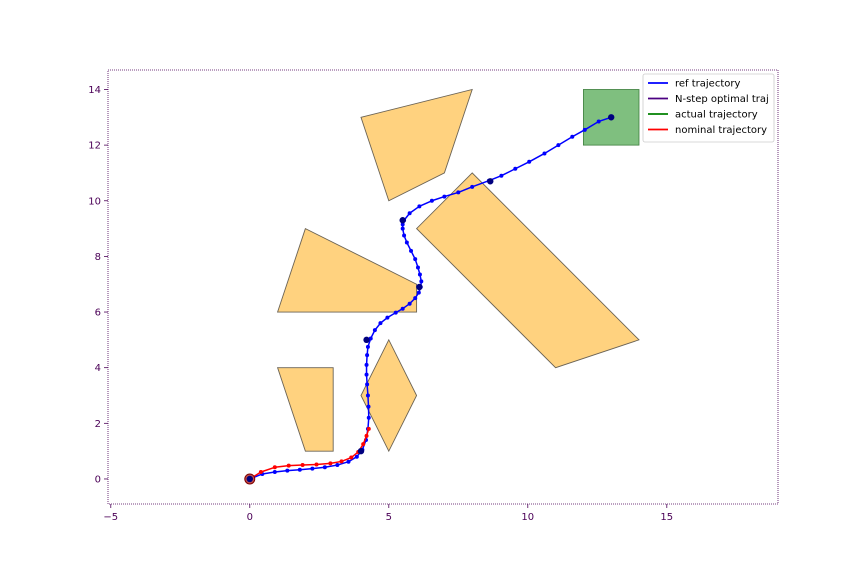 The image size is (864, 576). I want to click on y-axis-ticks: 0 2 4 6 8 10 12 14, so click(98, 285).